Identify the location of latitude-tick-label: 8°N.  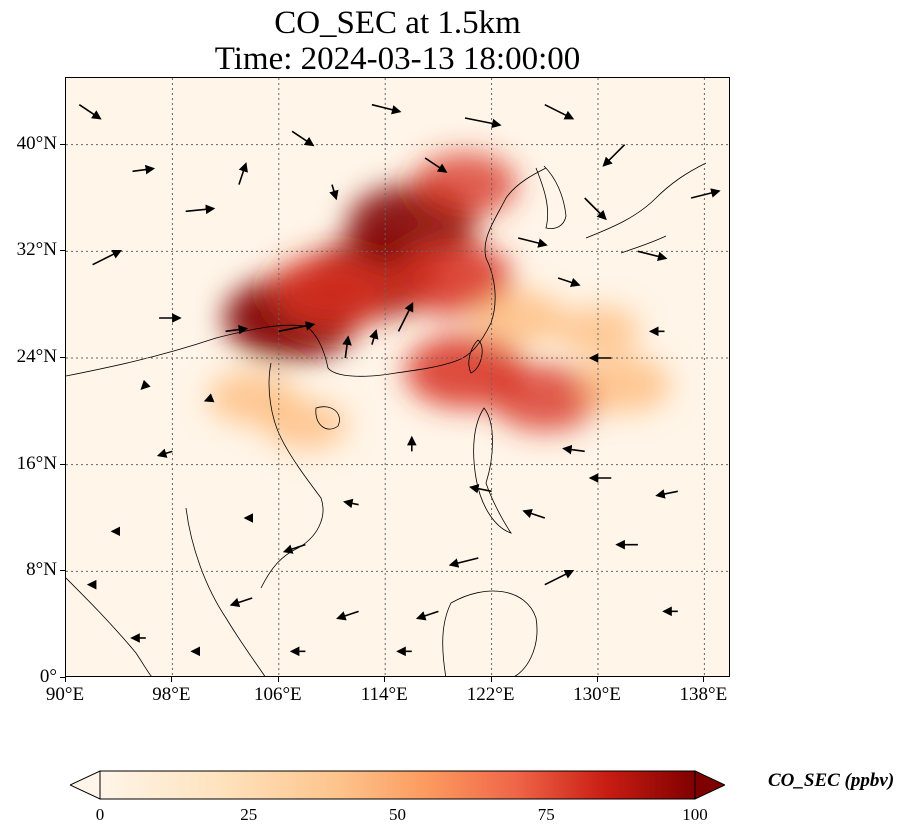
(41, 570).